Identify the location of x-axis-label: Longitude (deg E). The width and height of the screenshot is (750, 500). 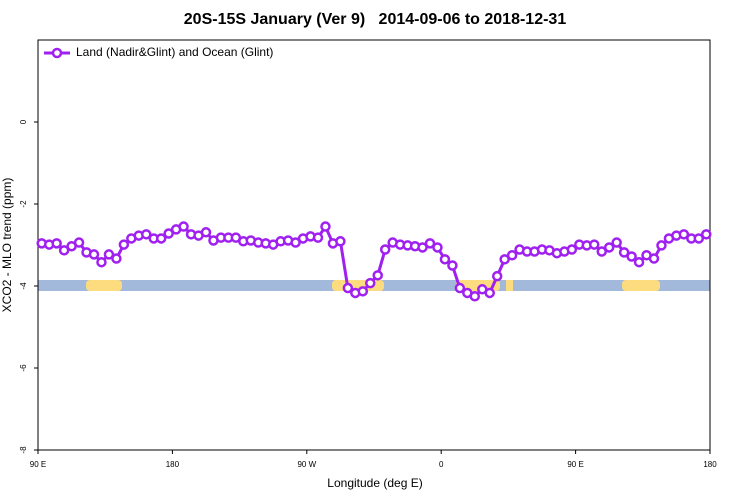
(374, 483).